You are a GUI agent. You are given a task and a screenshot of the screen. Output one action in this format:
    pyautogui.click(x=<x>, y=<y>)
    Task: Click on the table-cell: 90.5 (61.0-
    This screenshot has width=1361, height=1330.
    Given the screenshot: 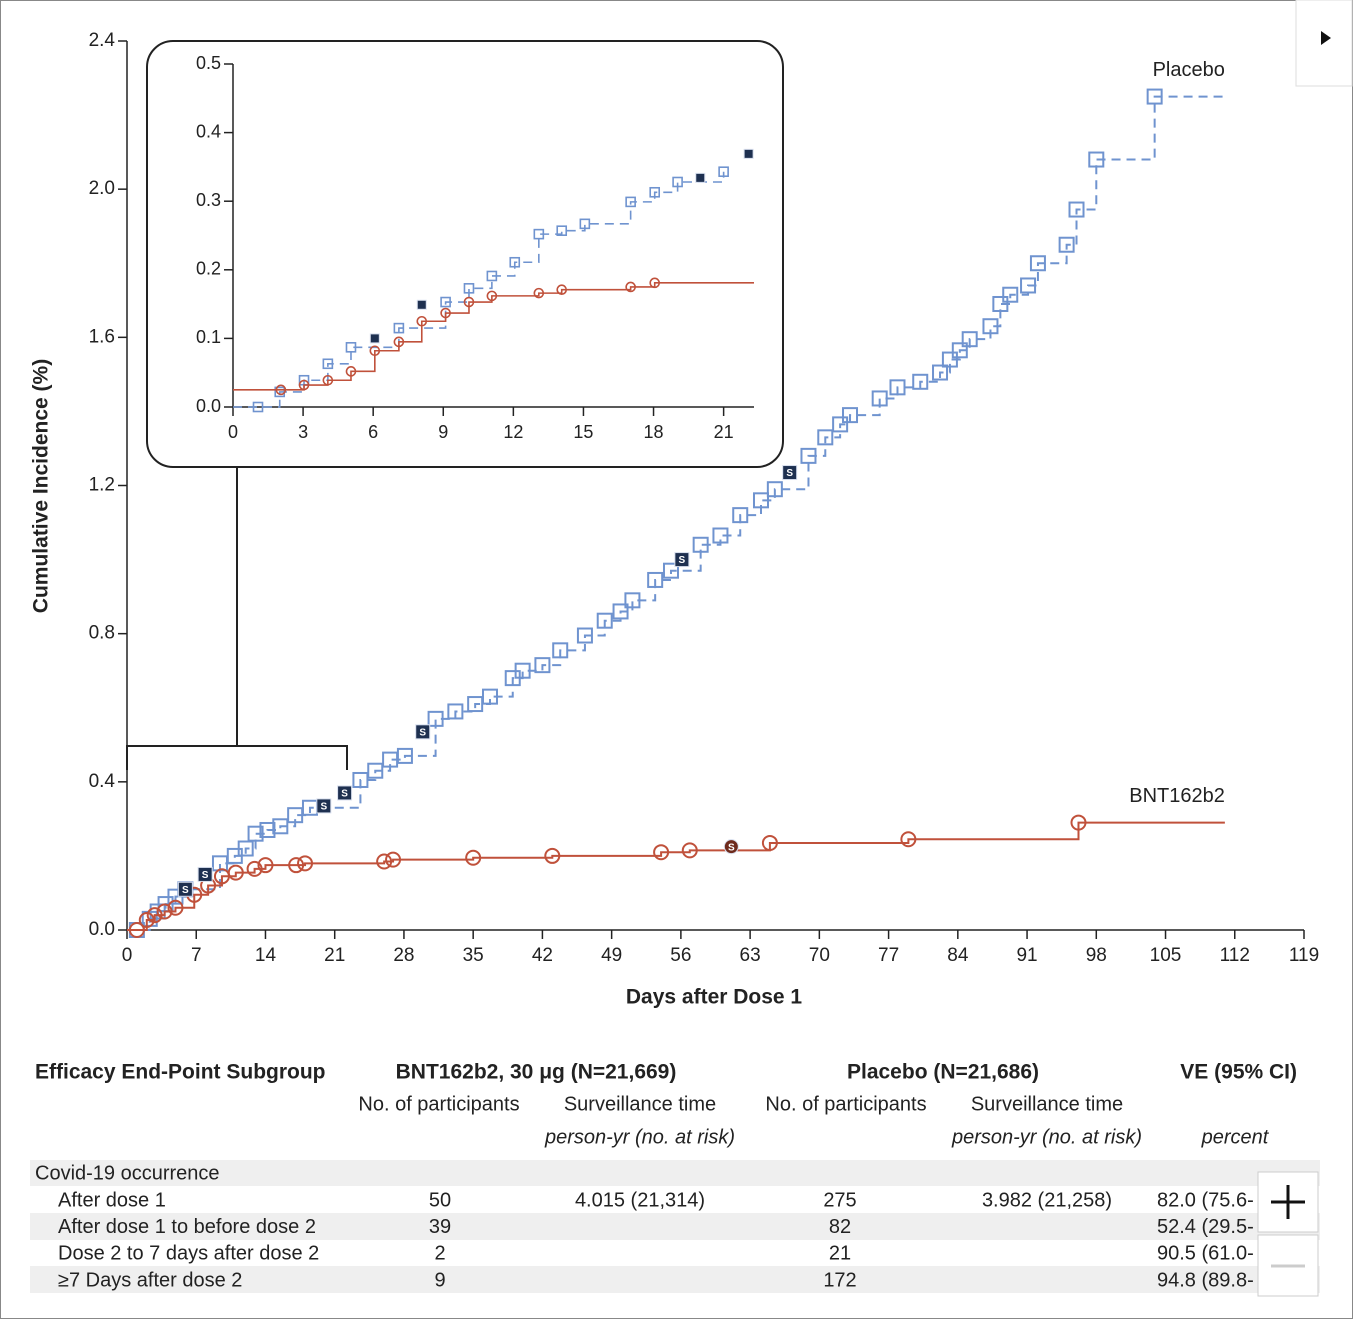 What is the action you would take?
    pyautogui.click(x=1205, y=1254)
    